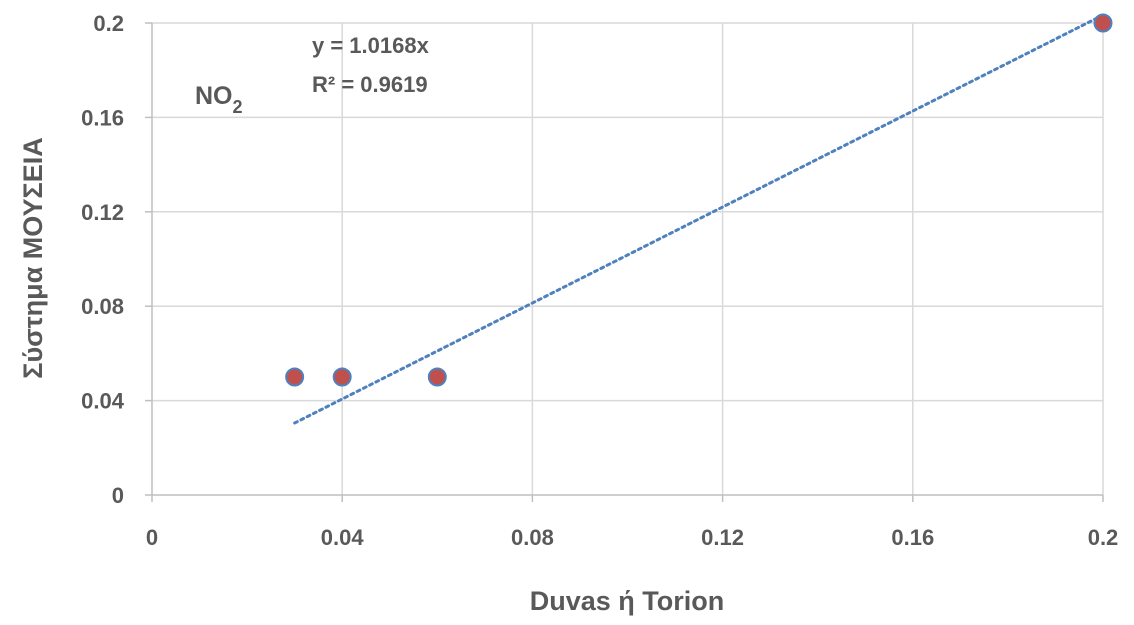 This screenshot has width=1134, height=625. What do you see at coordinates (722, 537) in the screenshot?
I see `x-tick-label: 0.12` at bounding box center [722, 537].